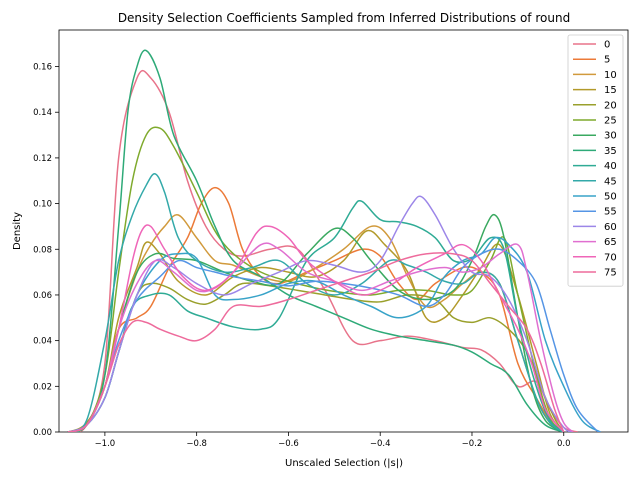  What do you see at coordinates (288, 444) in the screenshot?
I see `x-tick-label: −0.6` at bounding box center [288, 444].